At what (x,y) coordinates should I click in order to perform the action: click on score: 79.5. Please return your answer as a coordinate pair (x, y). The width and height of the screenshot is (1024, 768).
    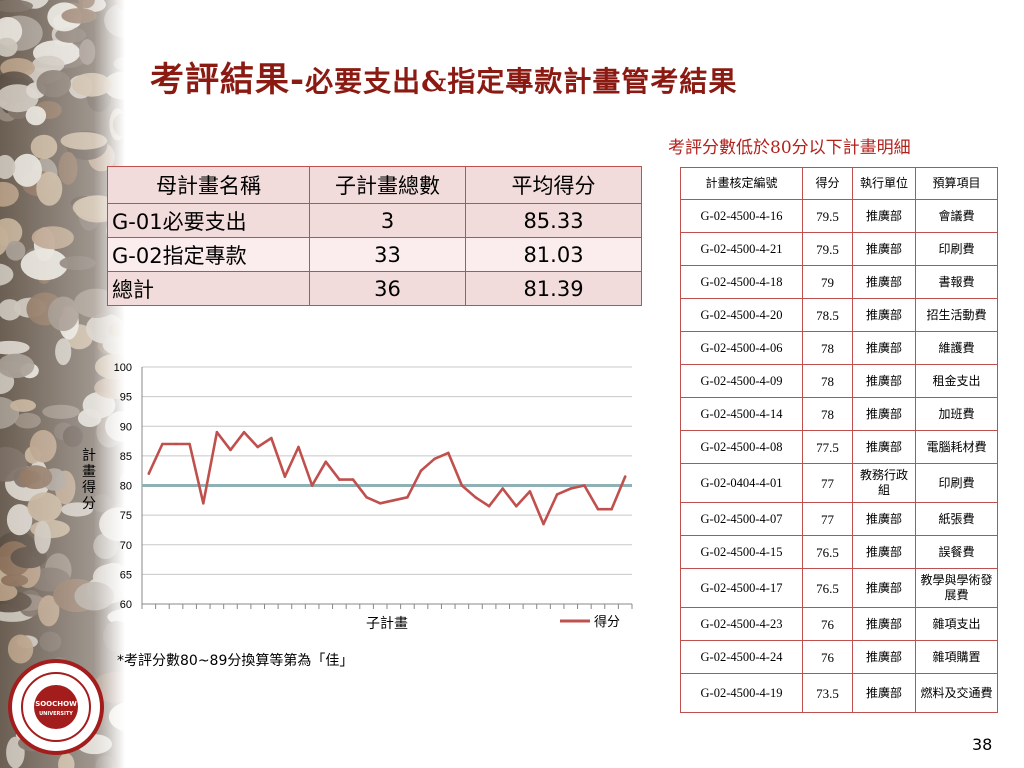
    Looking at the image, I should click on (827, 216).